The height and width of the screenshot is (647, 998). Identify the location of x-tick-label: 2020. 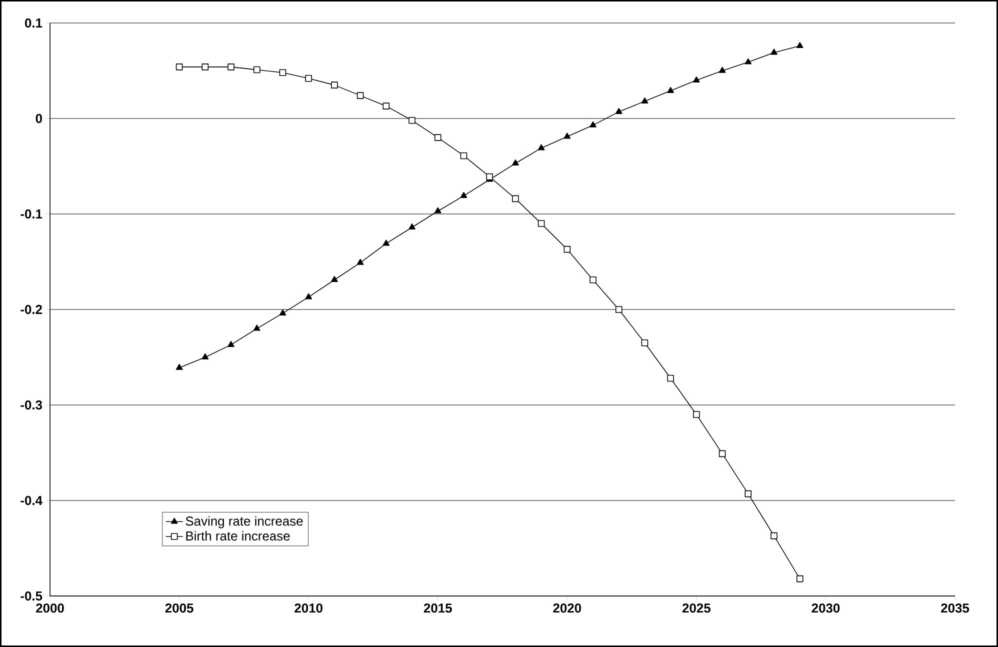
(567, 608).